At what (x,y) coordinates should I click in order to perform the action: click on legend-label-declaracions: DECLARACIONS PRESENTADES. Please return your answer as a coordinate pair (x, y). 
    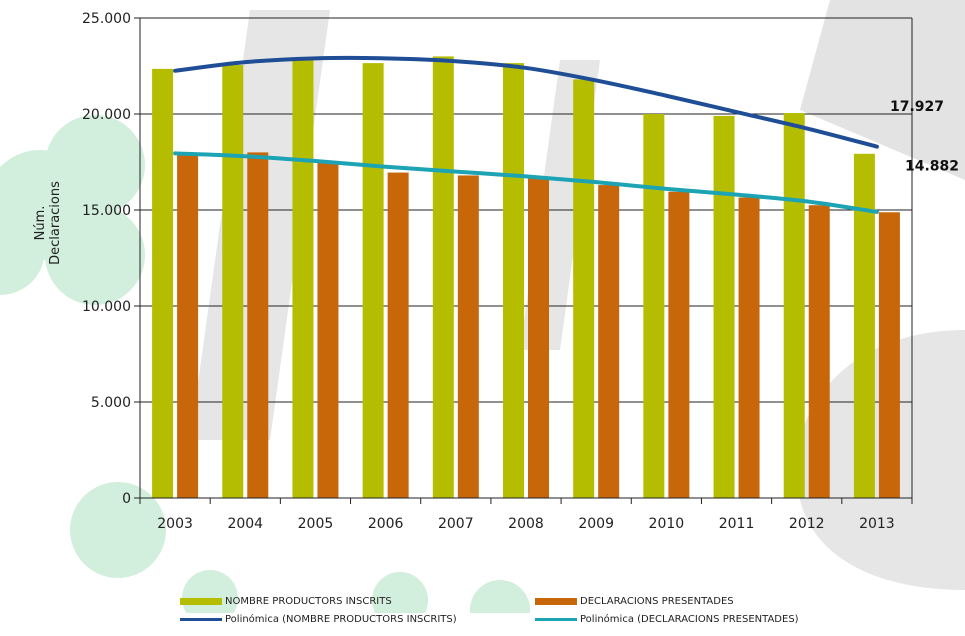
    Looking at the image, I should click on (657, 601).